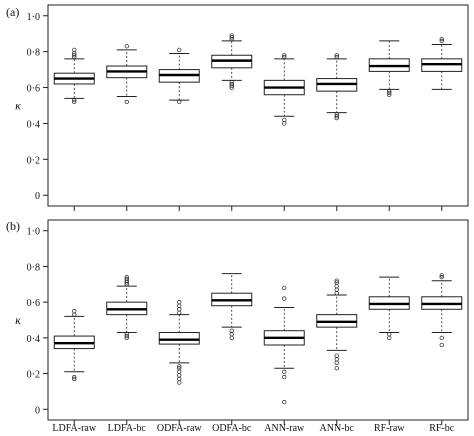  Describe the element at coordinates (284, 427) in the screenshot. I see `panel-b-xtick-label: ANN-raw` at that location.